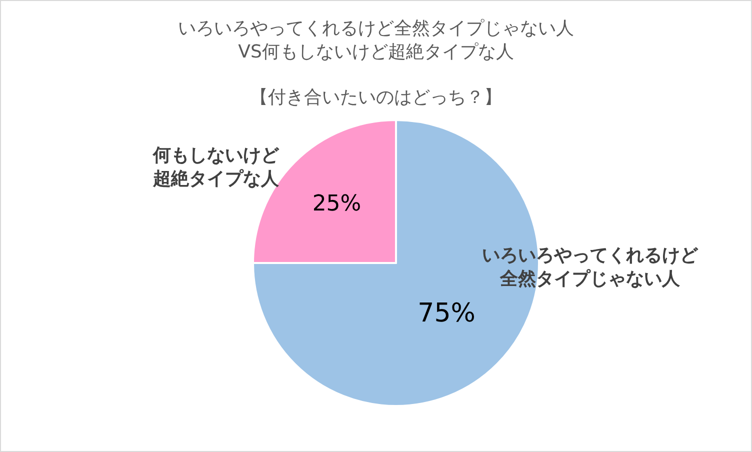  Describe the element at coordinates (337, 203) in the screenshot. I see `data-label: 25%` at that location.